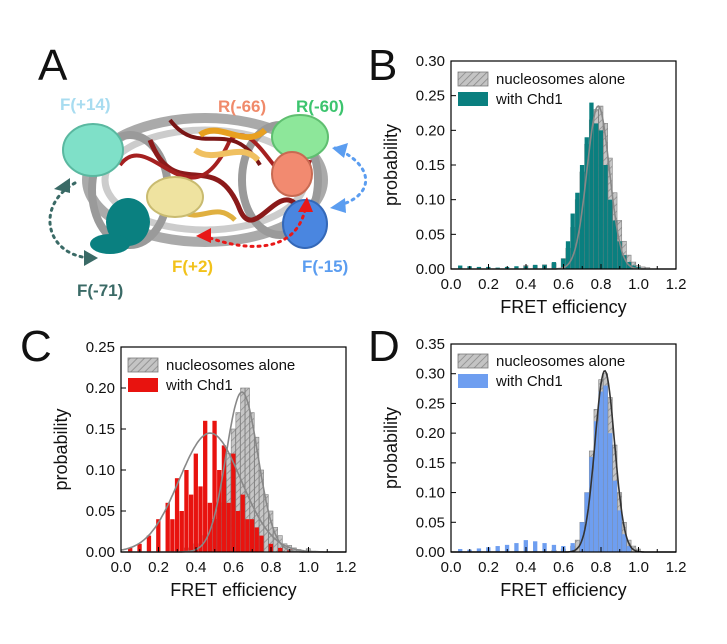 The width and height of the screenshot is (727, 644). I want to click on fluorophore-surfaces, so click(195, 184).